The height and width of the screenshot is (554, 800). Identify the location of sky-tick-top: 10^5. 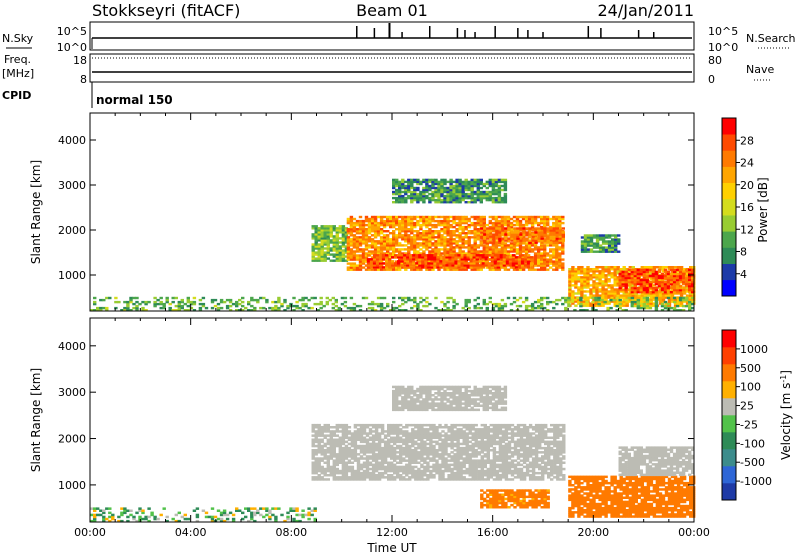
(72, 31).